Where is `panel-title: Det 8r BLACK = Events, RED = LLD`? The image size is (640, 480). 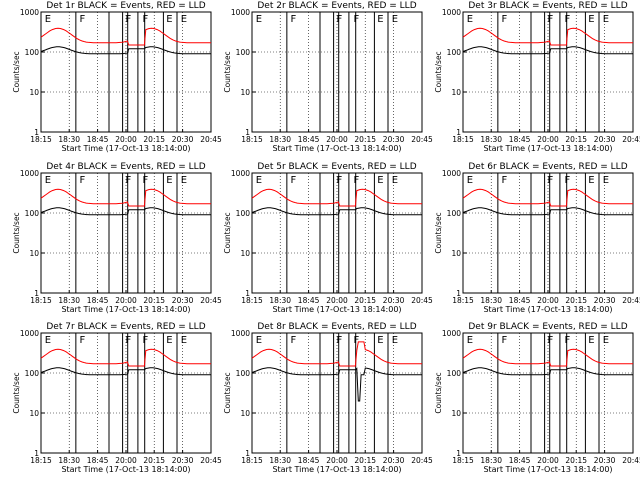 panel-title: Det 8r BLACK = Events, RED = LLD is located at coordinates (336, 327).